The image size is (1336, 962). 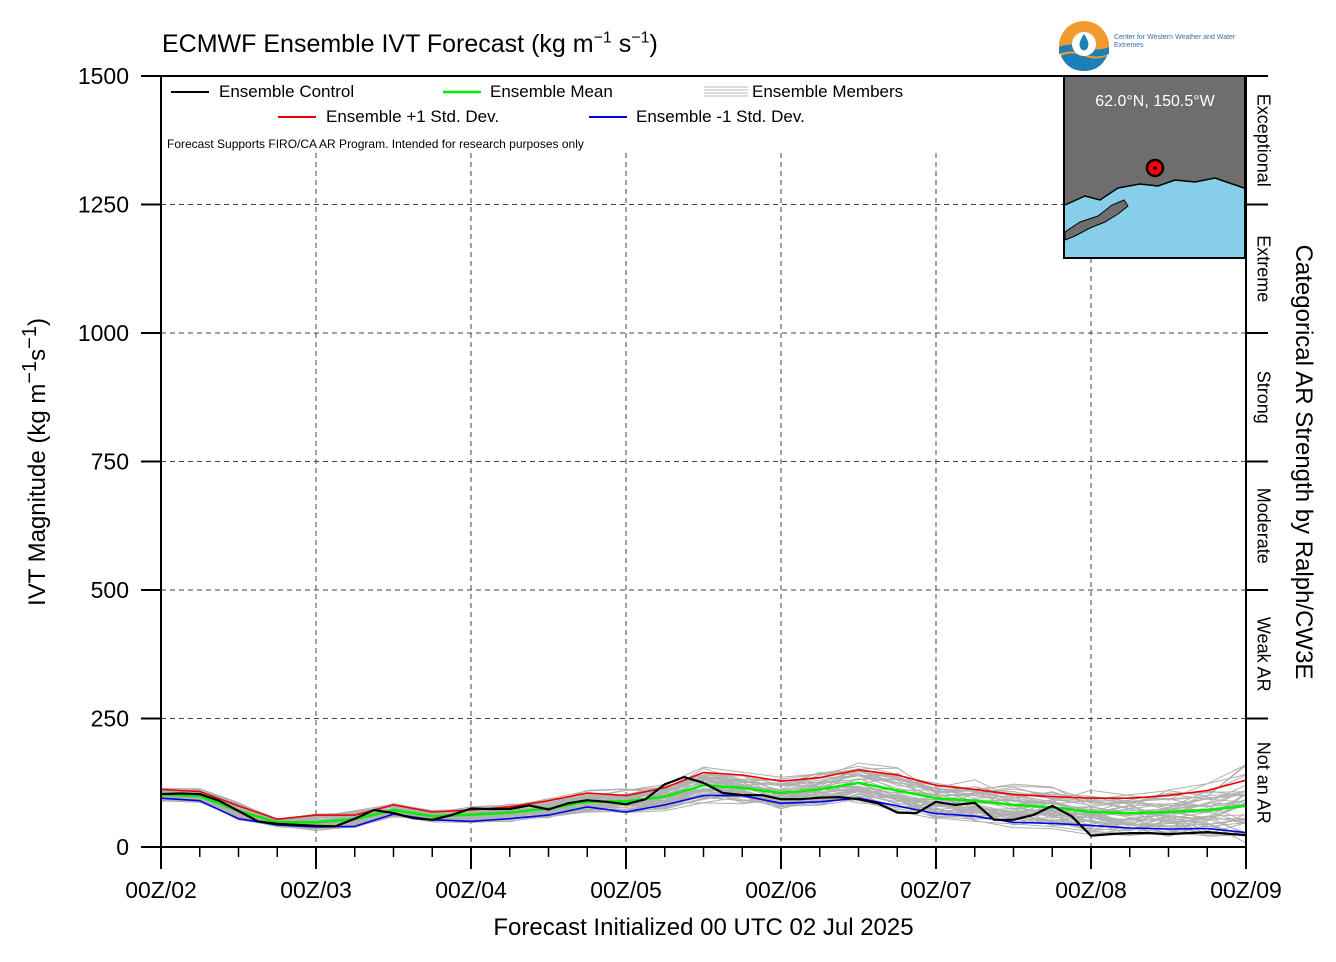 What do you see at coordinates (703, 927) in the screenshot?
I see `x-axis-label: Forecast Initialized 00 UTC 02 Jul 2025` at bounding box center [703, 927].